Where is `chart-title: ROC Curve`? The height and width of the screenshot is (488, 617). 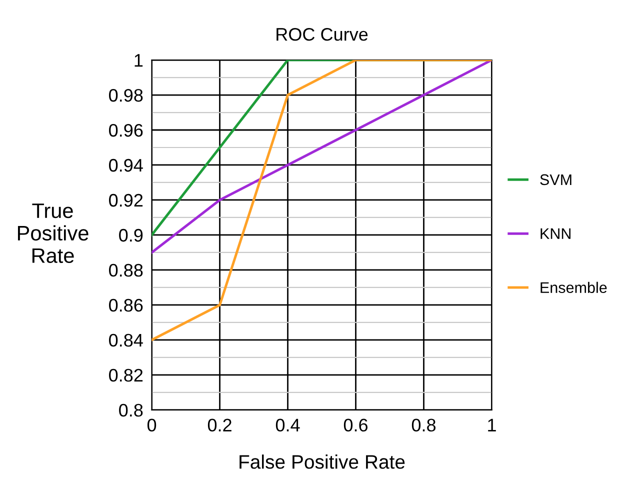
chart-title: ROC Curve is located at coordinates (322, 34).